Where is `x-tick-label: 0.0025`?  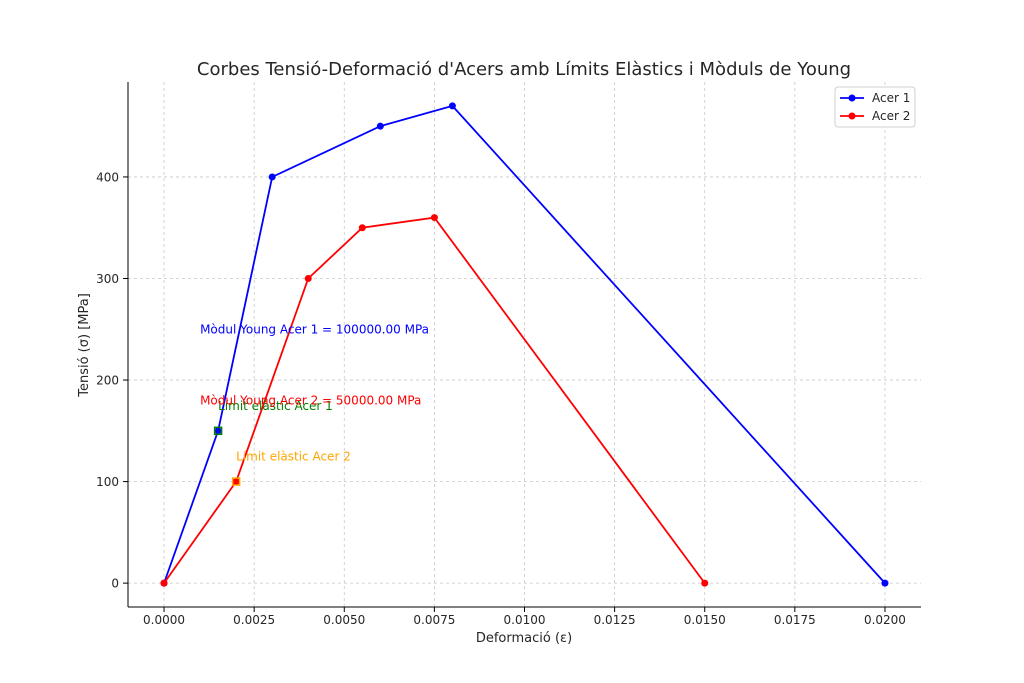
x-tick-label: 0.0025 is located at coordinates (254, 620).